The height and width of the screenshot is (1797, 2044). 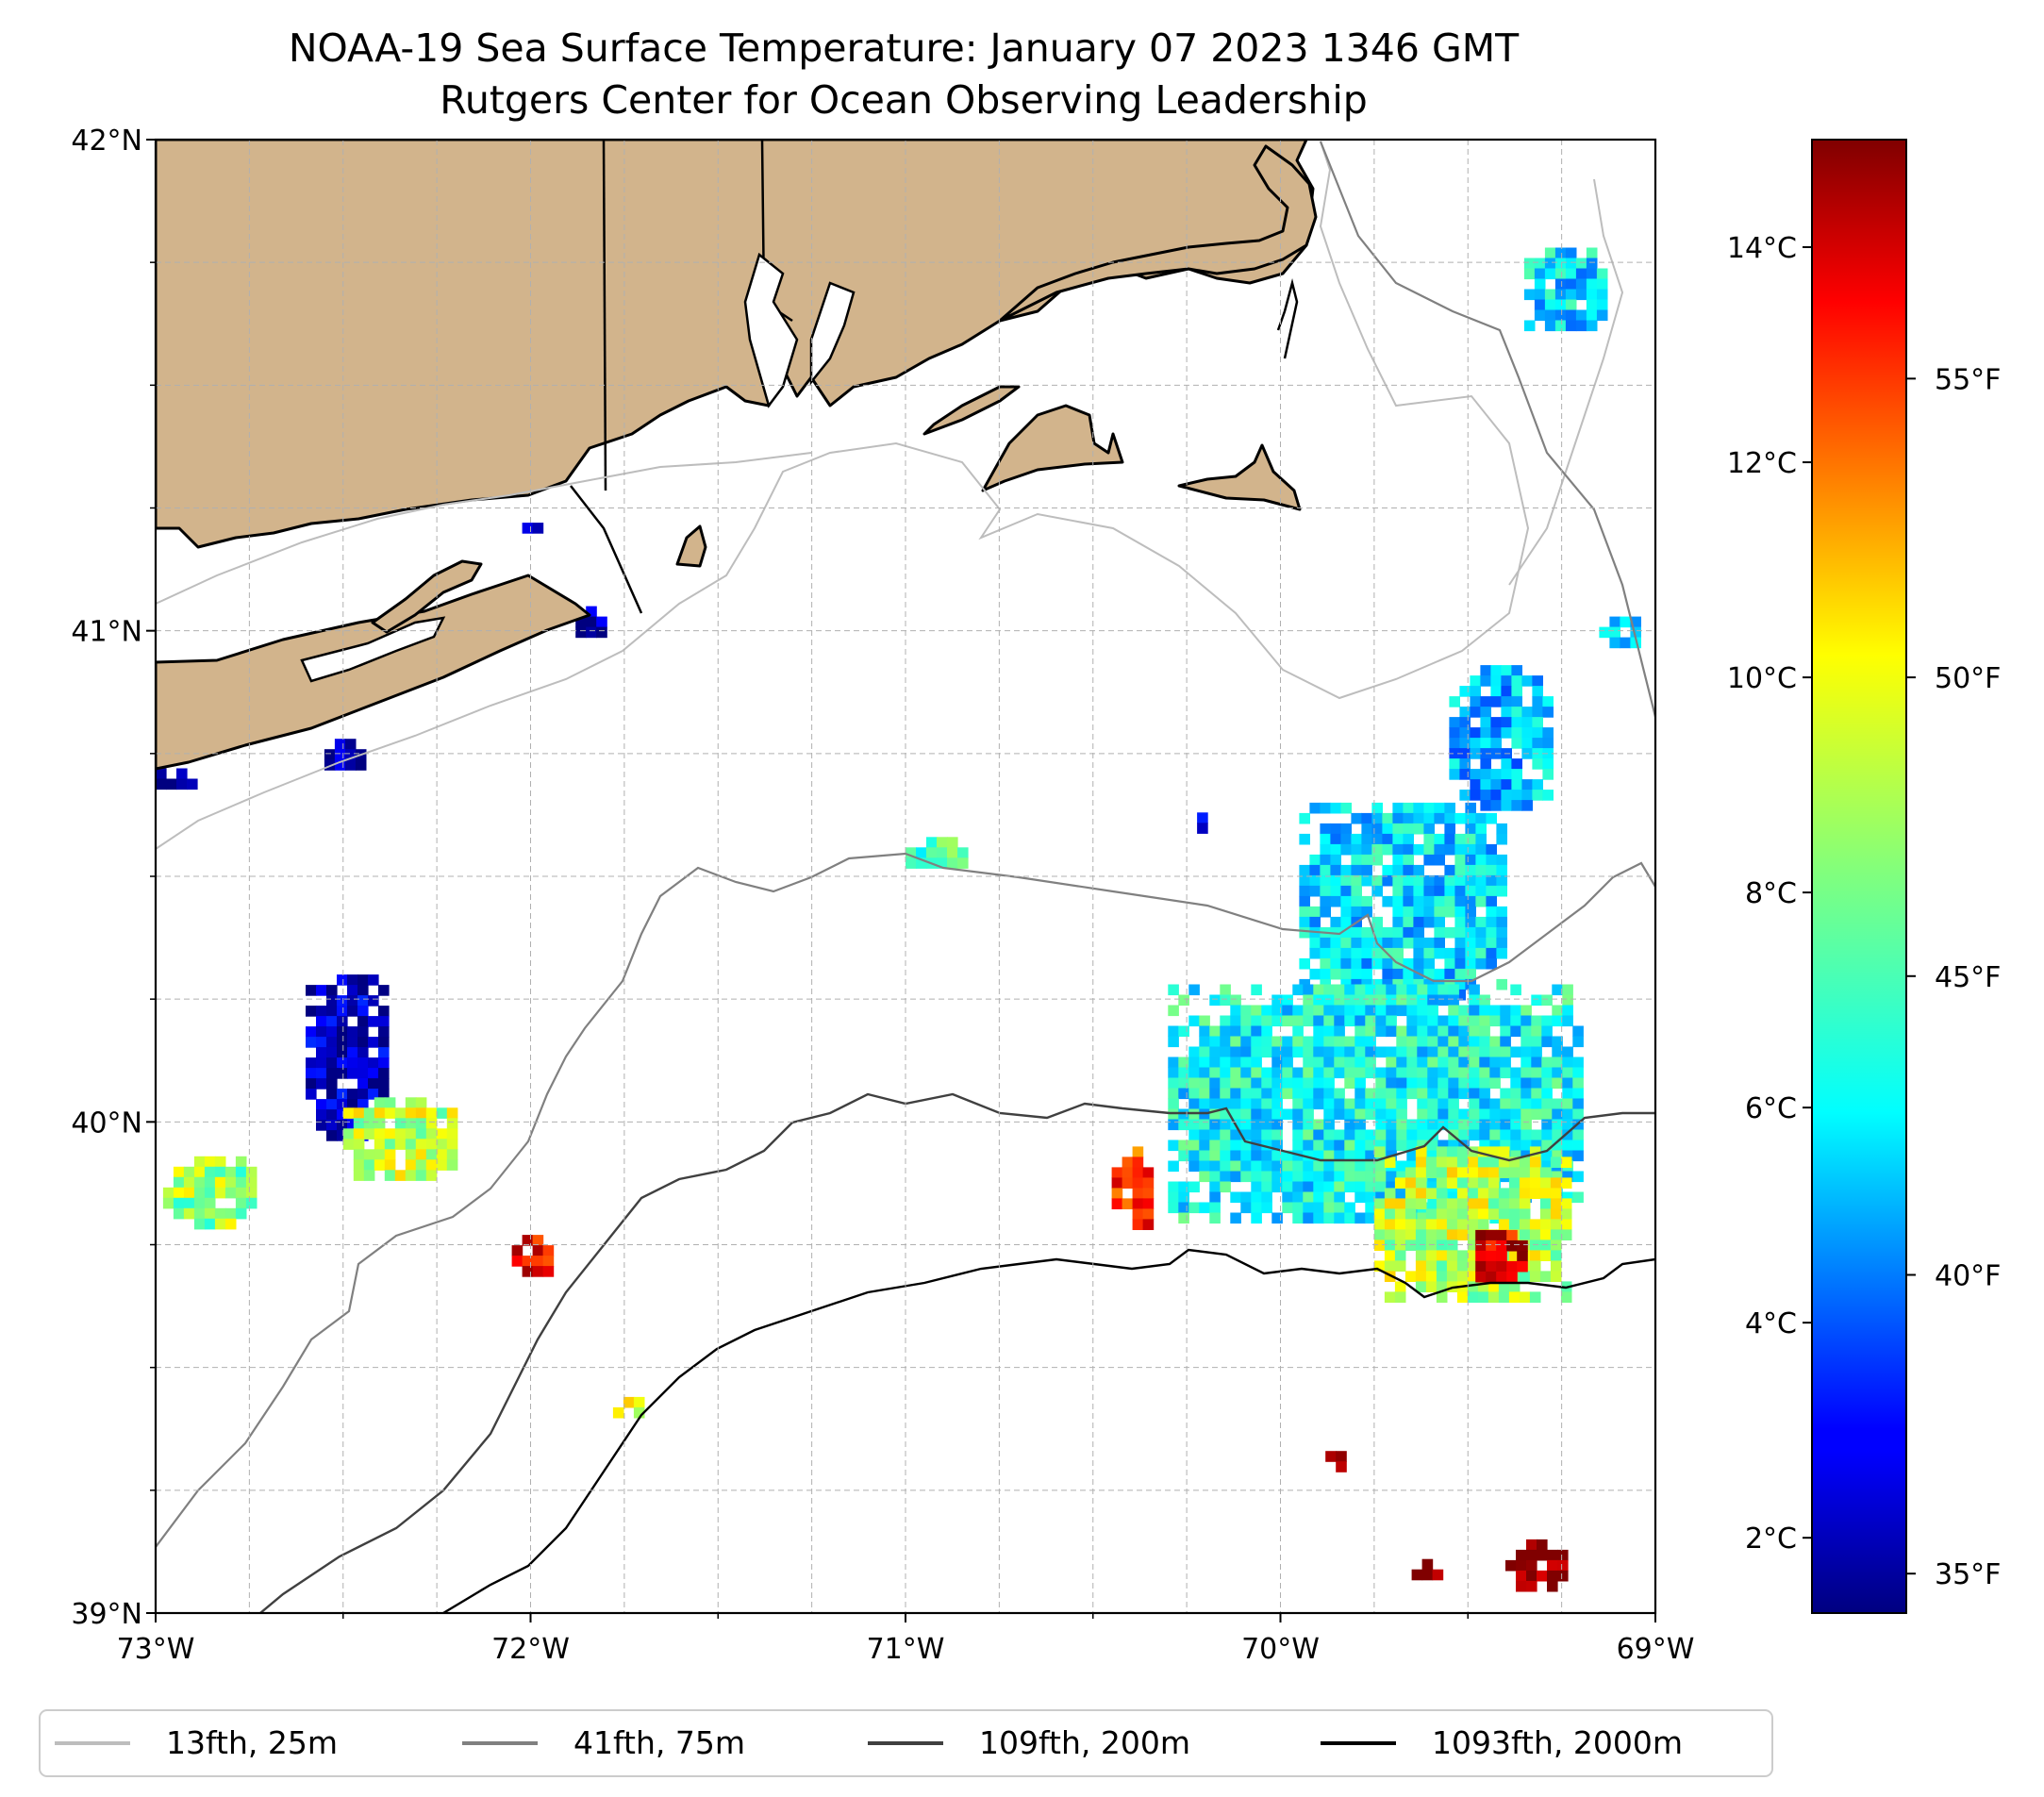 I want to click on monomoy, so click(x=1288, y=318).